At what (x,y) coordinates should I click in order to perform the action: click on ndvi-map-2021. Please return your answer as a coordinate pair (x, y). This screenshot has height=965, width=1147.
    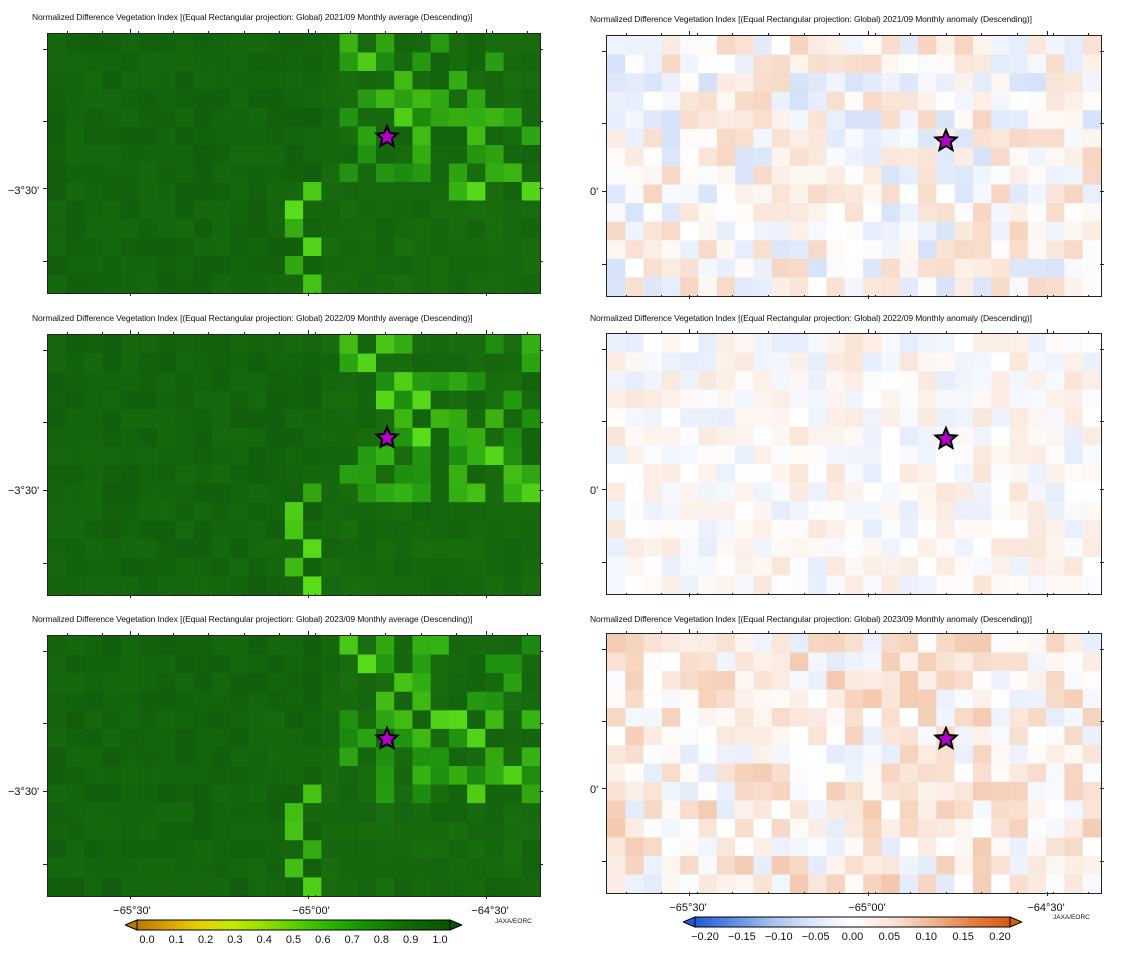
    Looking at the image, I should click on (294, 163).